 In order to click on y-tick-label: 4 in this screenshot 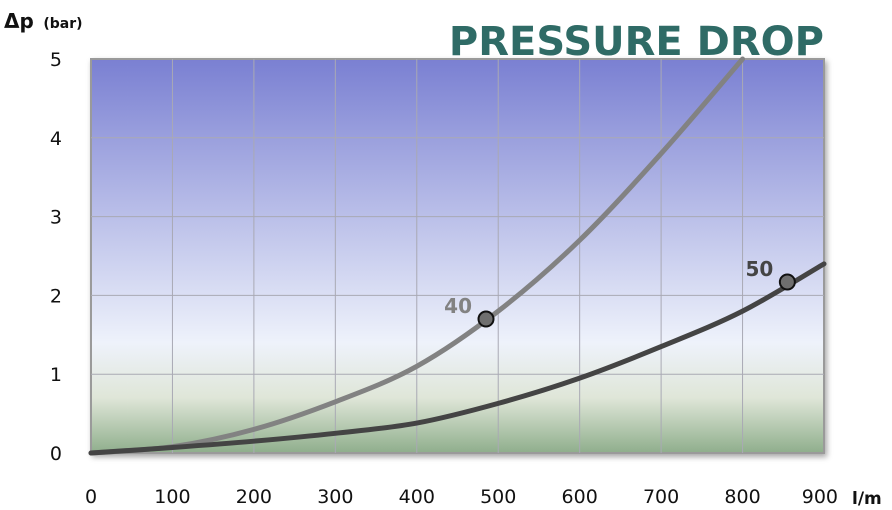, I will do `click(56, 139)`.